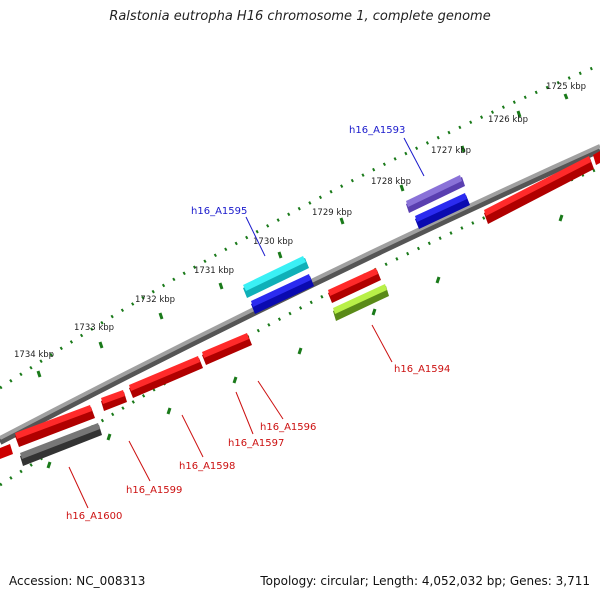 This screenshot has height=600, width=600. What do you see at coordinates (166, 377) in the screenshot?
I see `gene-h16_A1598-arrow` at bounding box center [166, 377].